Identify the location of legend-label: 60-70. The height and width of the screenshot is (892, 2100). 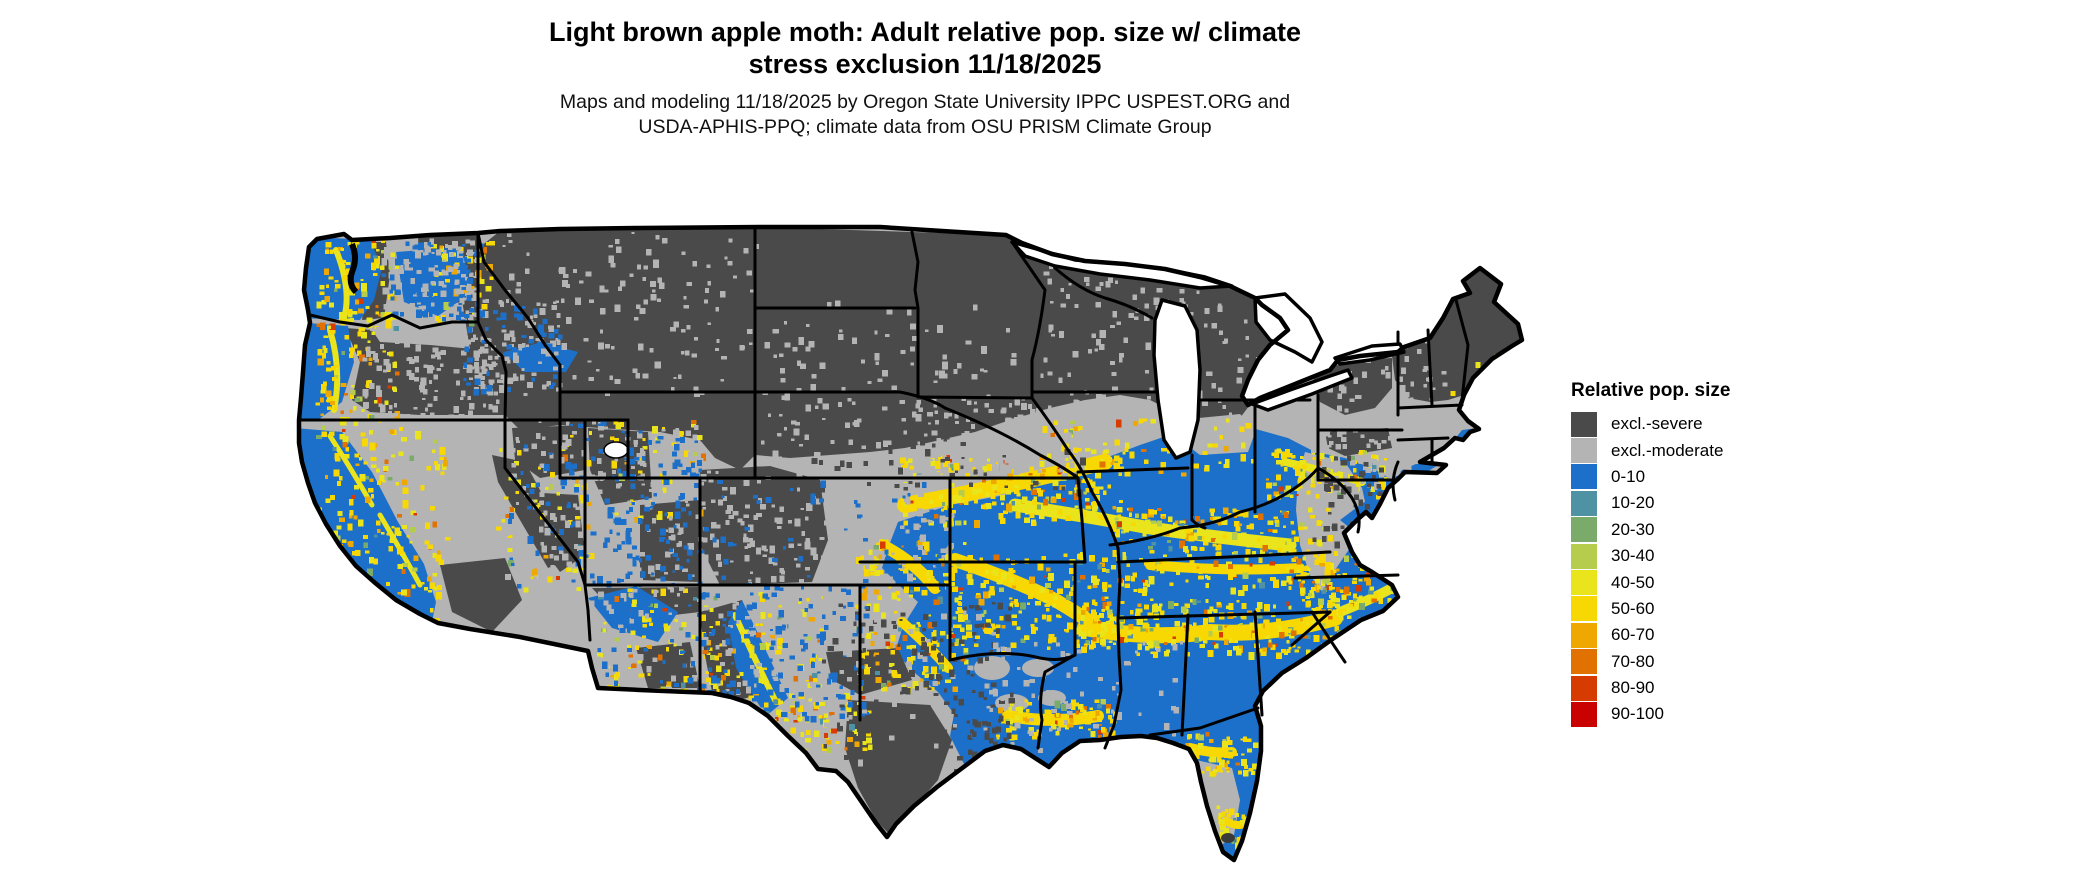
(1633, 635).